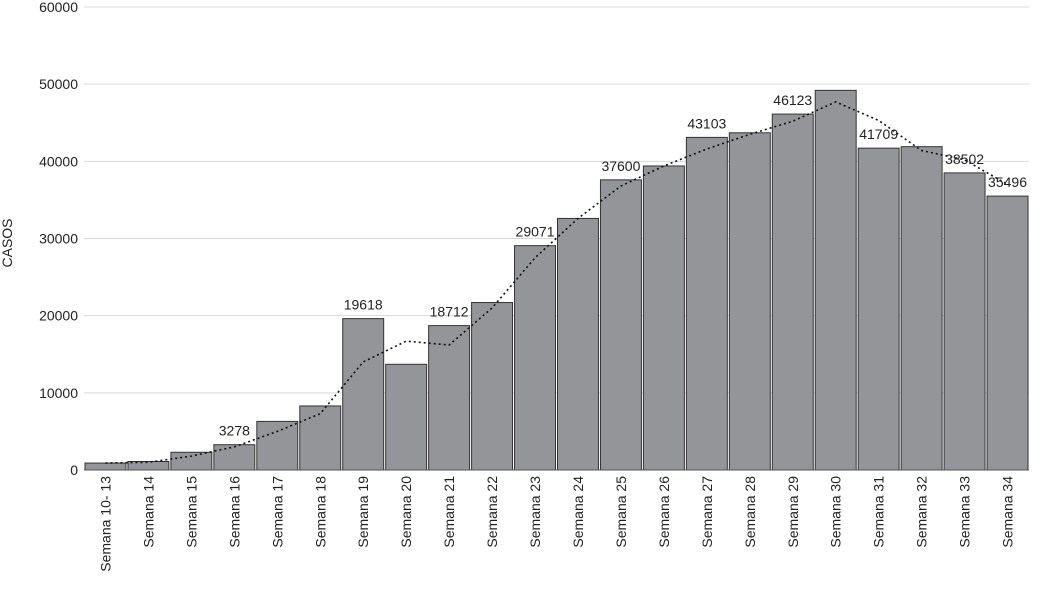 The width and height of the screenshot is (1040, 589). I want to click on x-tick-label: Semana 17, so click(277, 512).